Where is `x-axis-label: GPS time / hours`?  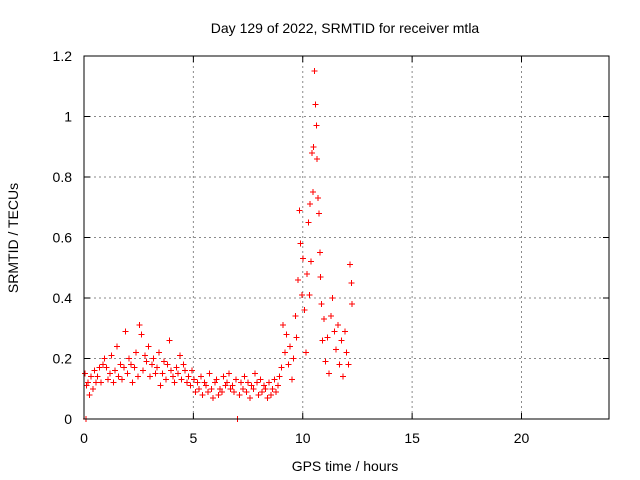
x-axis-label: GPS time / hours is located at coordinates (345, 466).